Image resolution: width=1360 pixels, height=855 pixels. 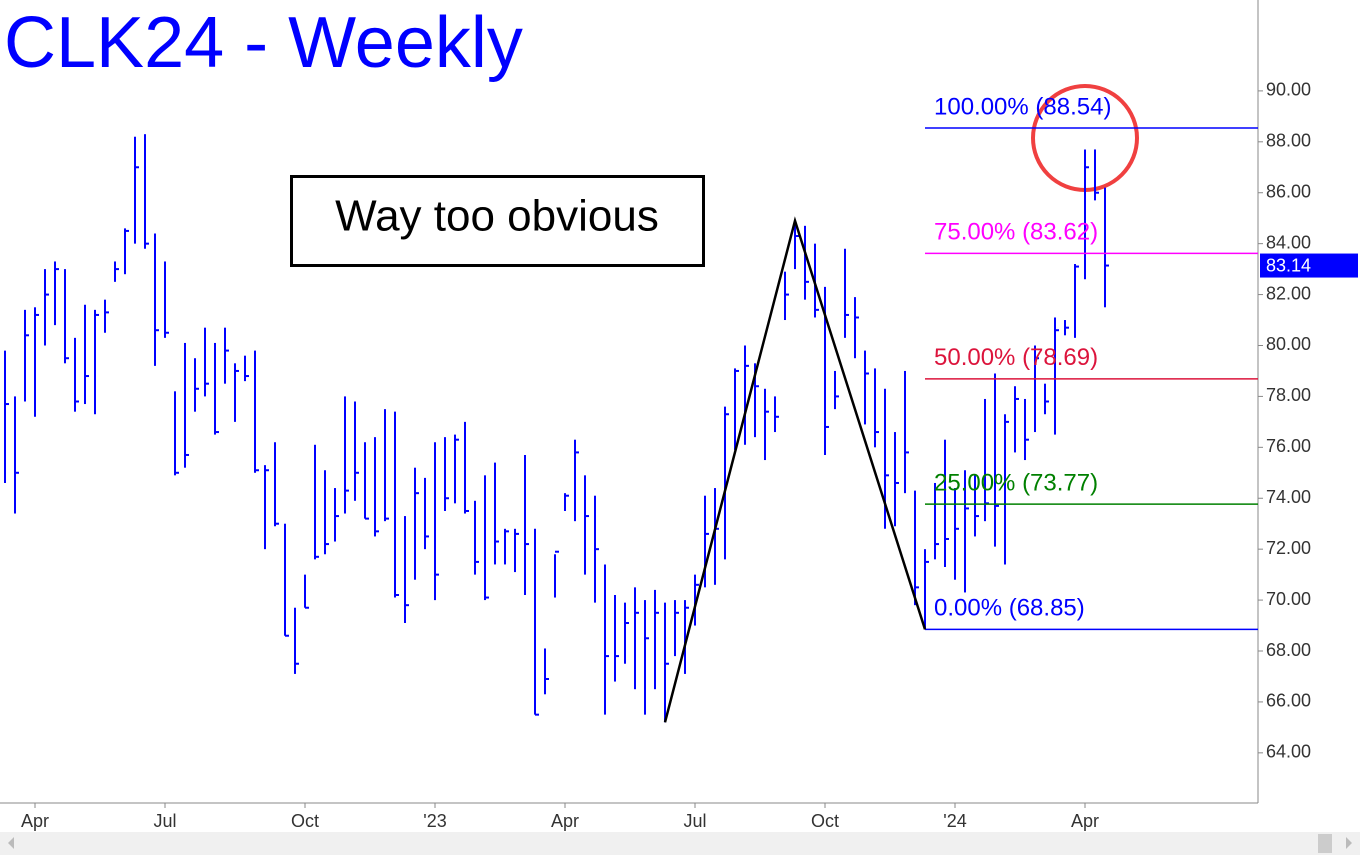 I want to click on y-tick-label: 90.00, so click(x=1288, y=90).